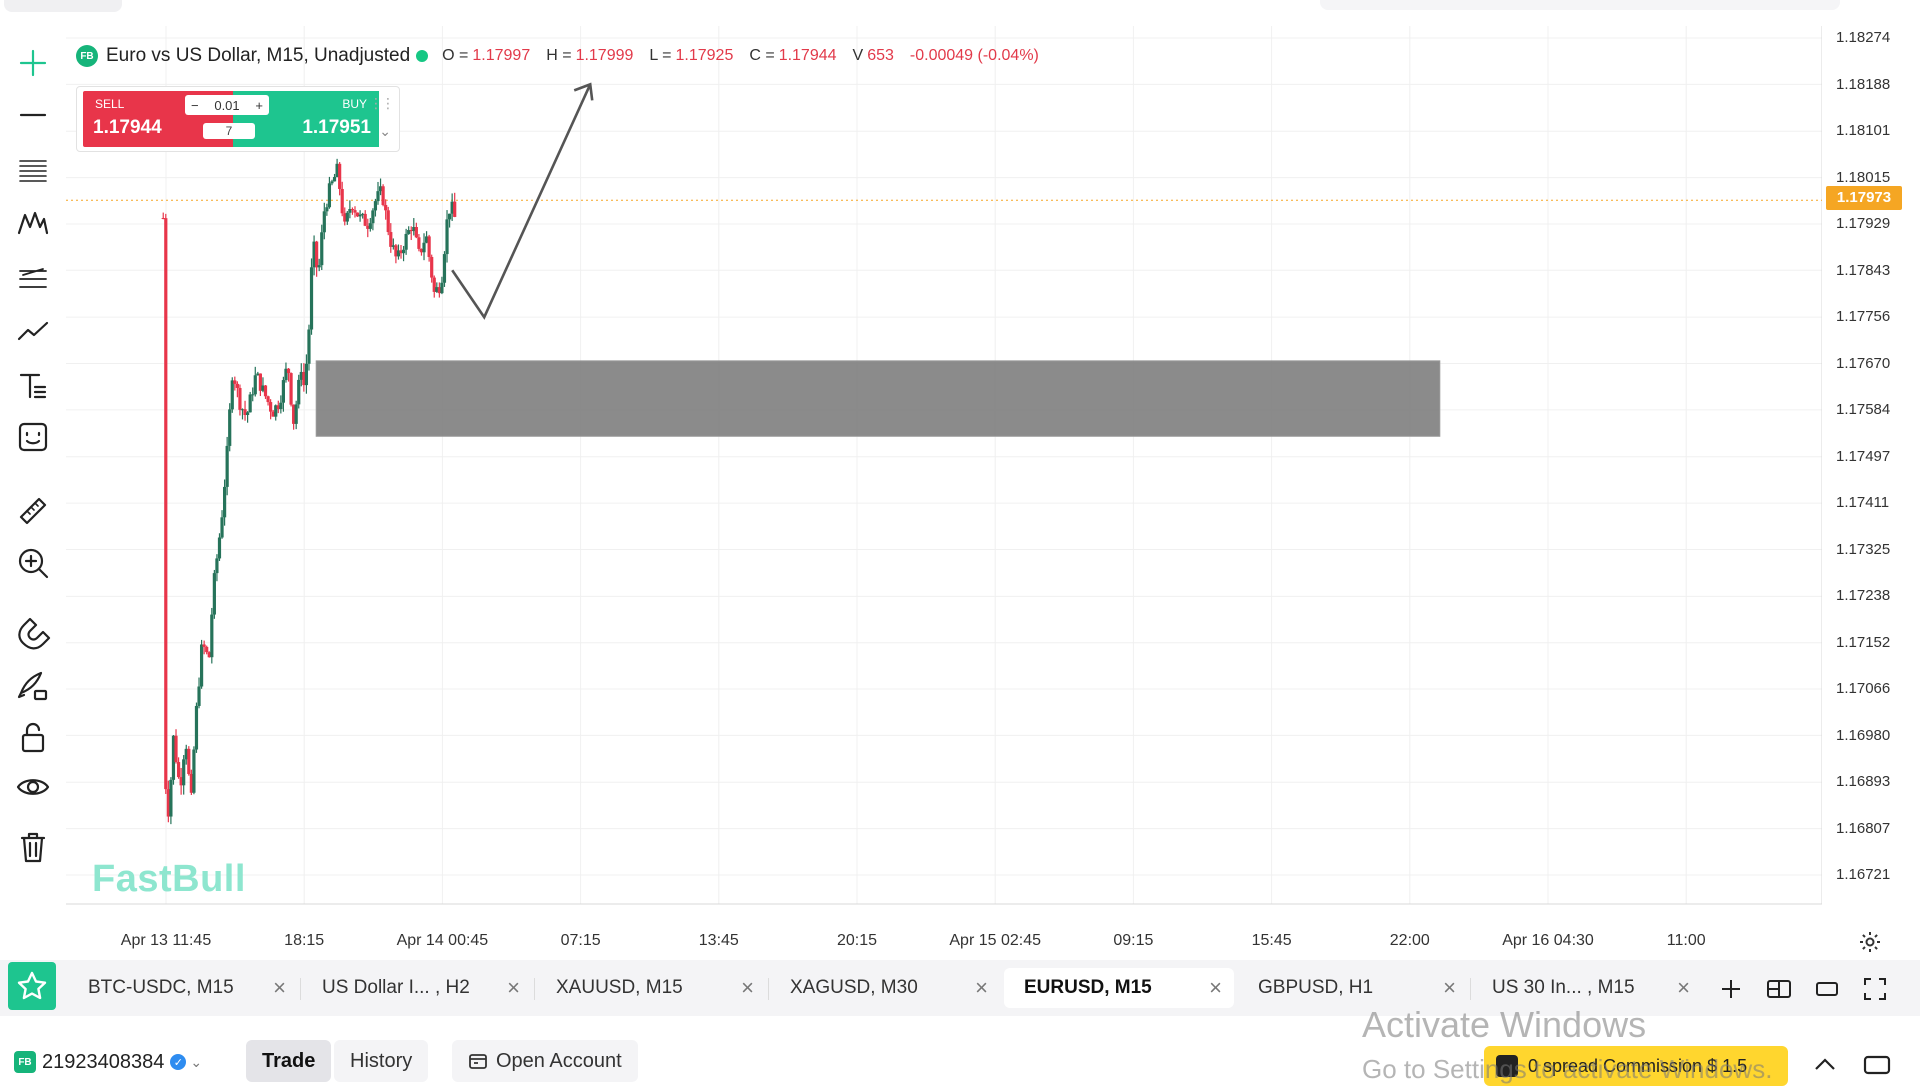 This screenshot has height=1086, width=1920. I want to click on lot-increase-button: +, so click(259, 105).